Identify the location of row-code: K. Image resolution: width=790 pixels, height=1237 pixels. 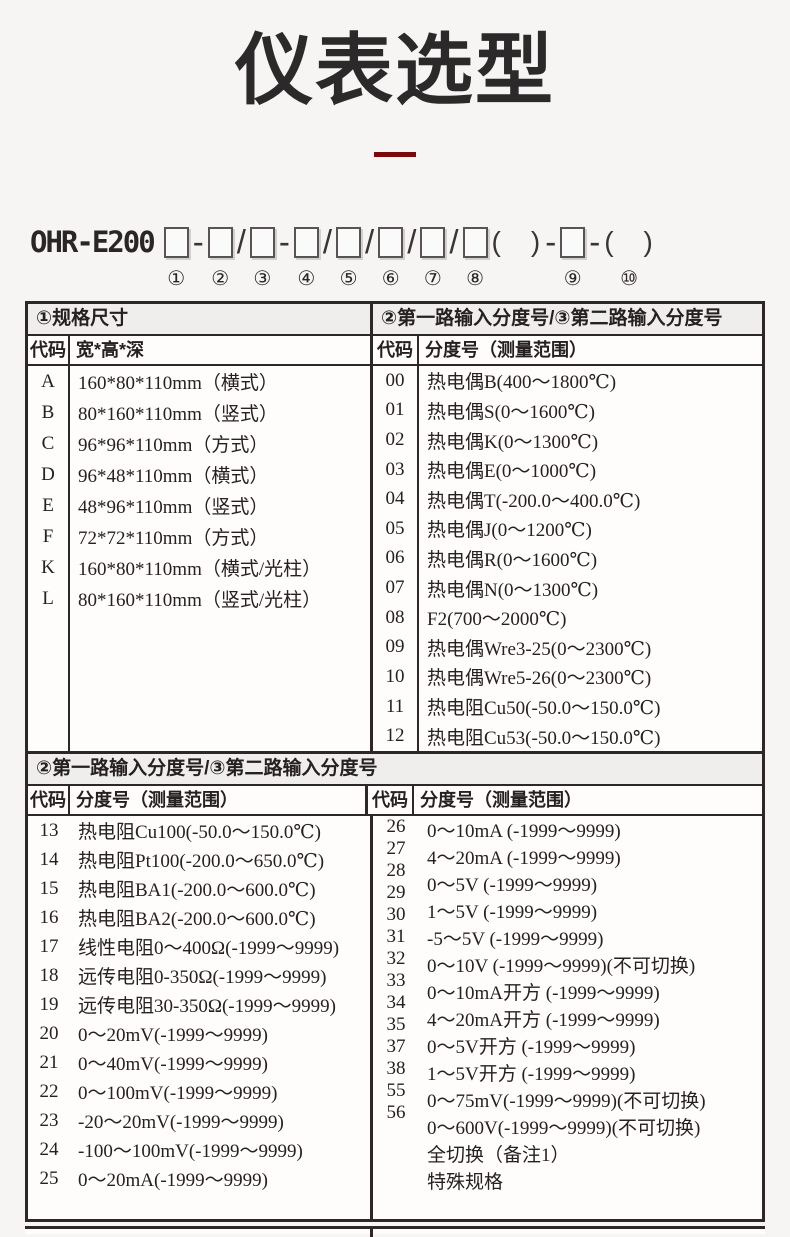
(48, 567).